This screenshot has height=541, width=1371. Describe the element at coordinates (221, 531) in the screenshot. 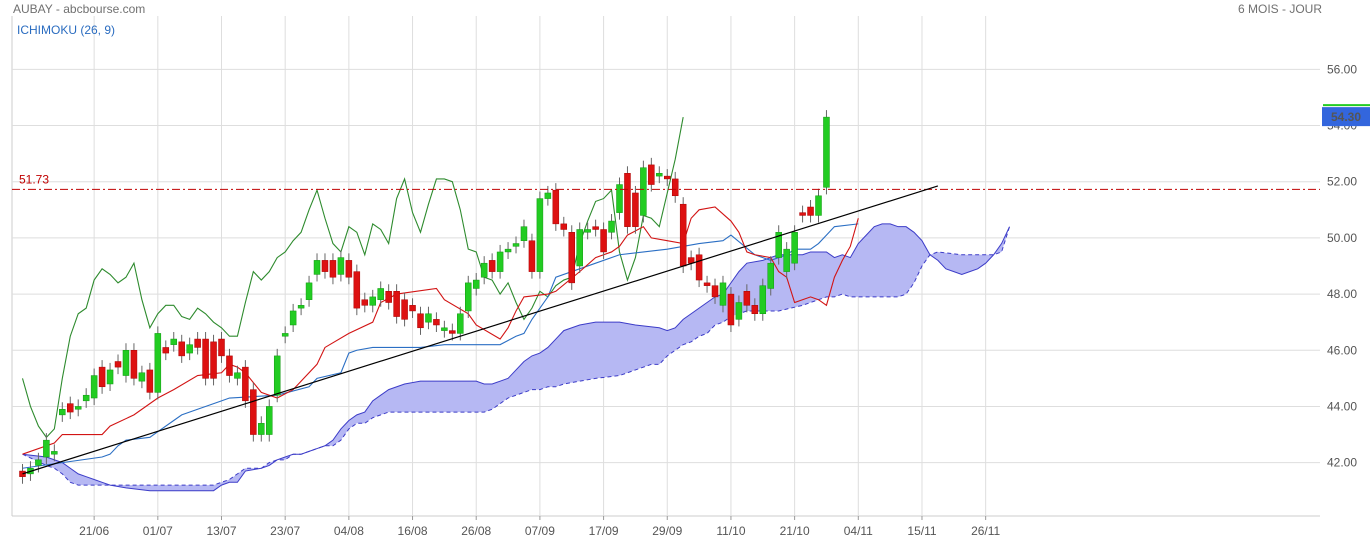

I see `x-tick-label: 13/07` at that location.